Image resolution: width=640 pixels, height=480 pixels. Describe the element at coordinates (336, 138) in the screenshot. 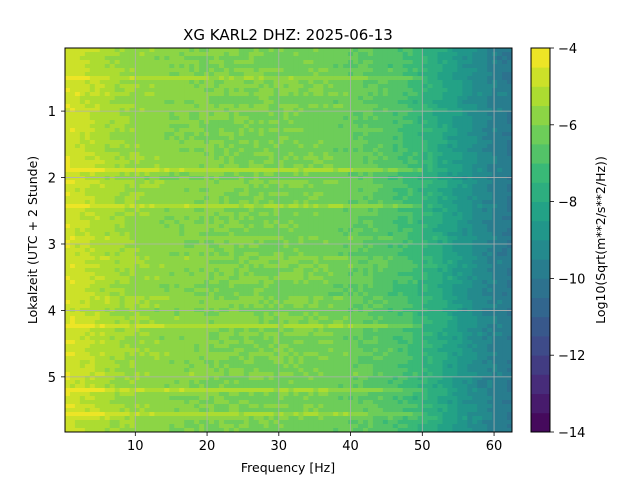

I see `heatmap-cell-2034` at that location.